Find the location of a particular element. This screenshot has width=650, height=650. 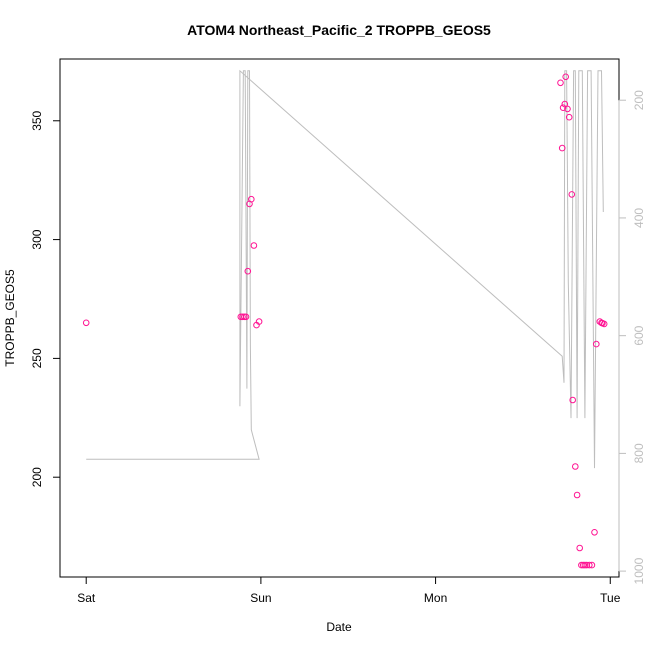

chart-title: ATOM4 Northeast_Pacific_2 TROPPB_GEOS5 is located at coordinates (339, 30).